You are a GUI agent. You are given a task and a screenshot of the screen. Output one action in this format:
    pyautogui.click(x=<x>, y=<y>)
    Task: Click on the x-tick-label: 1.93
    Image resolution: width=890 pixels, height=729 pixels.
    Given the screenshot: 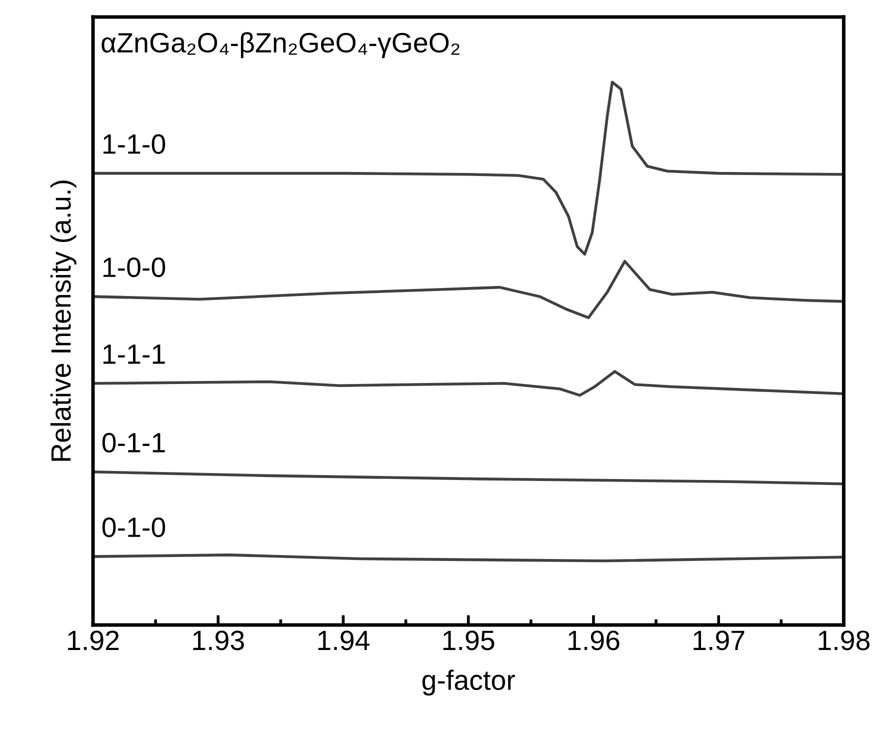 What is the action you would take?
    pyautogui.click(x=218, y=640)
    